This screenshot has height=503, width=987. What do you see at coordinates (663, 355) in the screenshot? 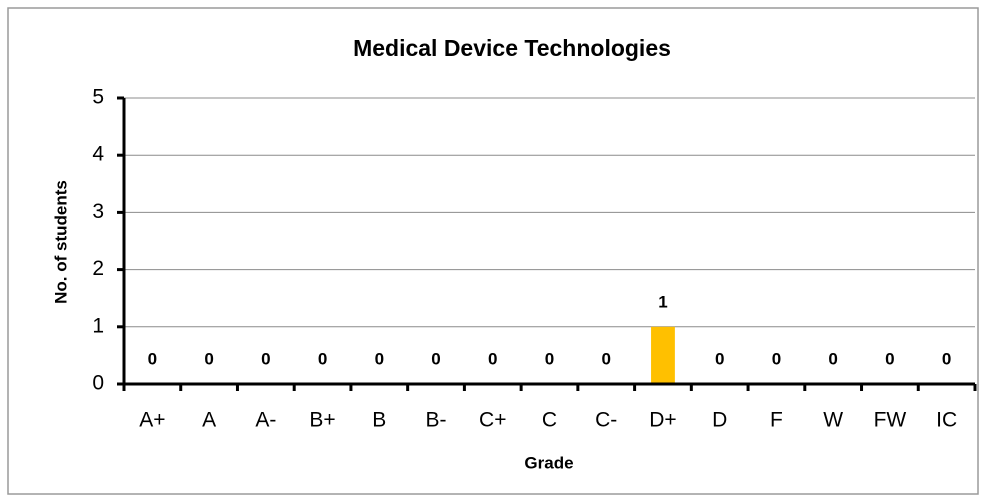
I see `bar` at bounding box center [663, 355].